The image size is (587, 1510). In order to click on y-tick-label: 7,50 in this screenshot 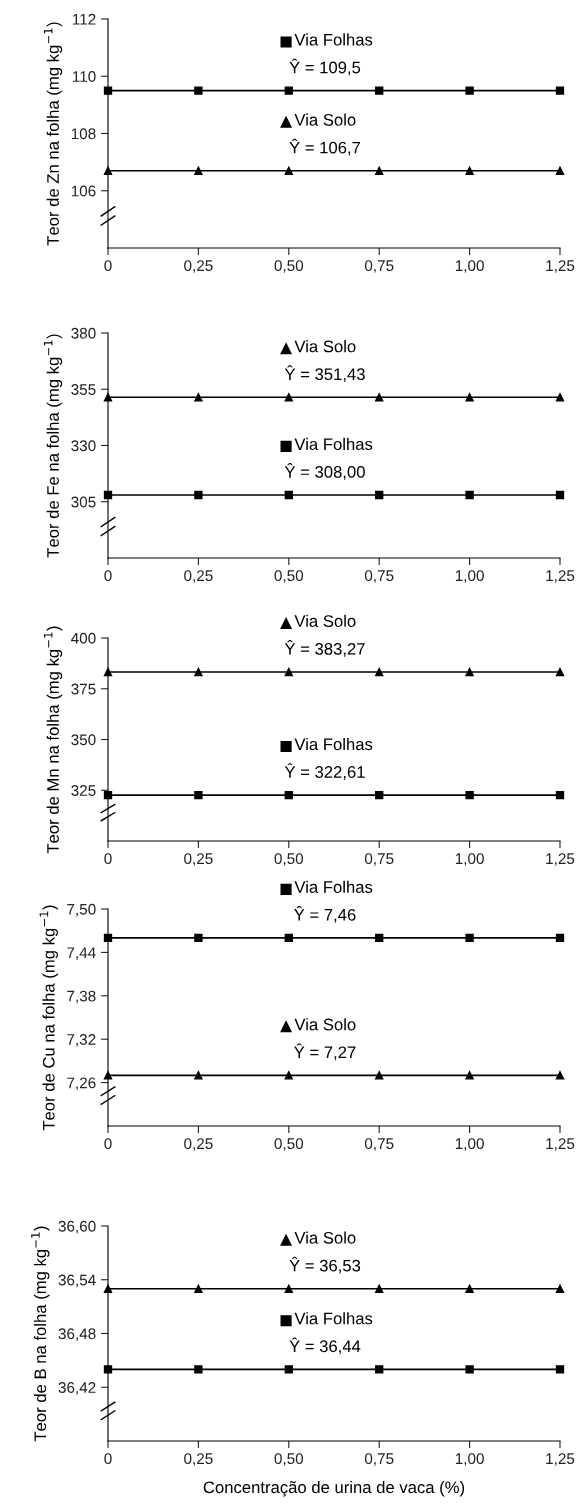, I will do `click(81, 910)`.